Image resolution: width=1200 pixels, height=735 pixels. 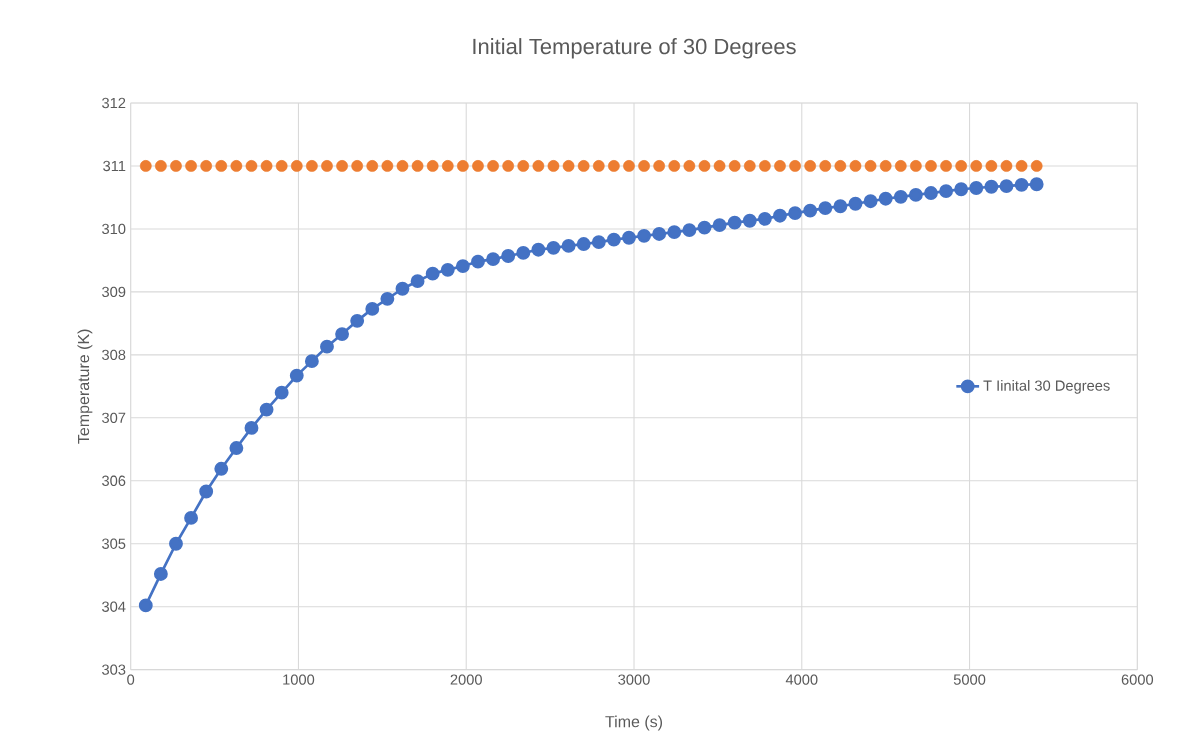 I want to click on y-tick-label: 306, so click(x=114, y=480).